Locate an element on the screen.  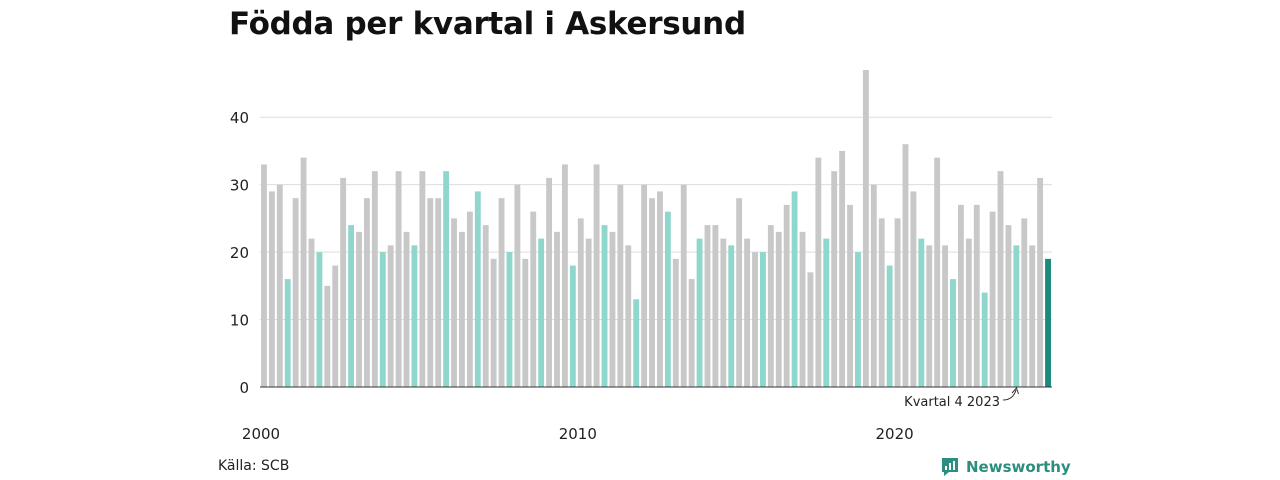
annotation-arrow is located at coordinates (1009, 395).